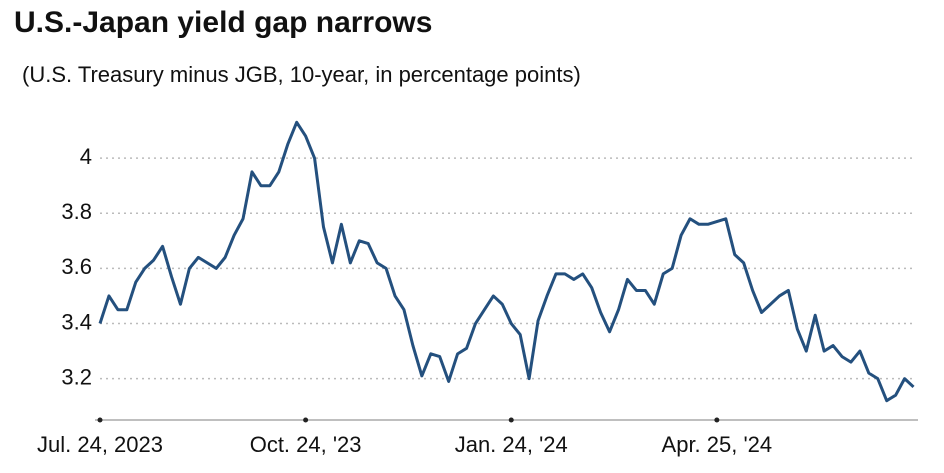 Image resolution: width=944 pixels, height=473 pixels. What do you see at coordinates (223, 22) in the screenshot?
I see `chart-title: U.S.-Japan yield gap narrows` at bounding box center [223, 22].